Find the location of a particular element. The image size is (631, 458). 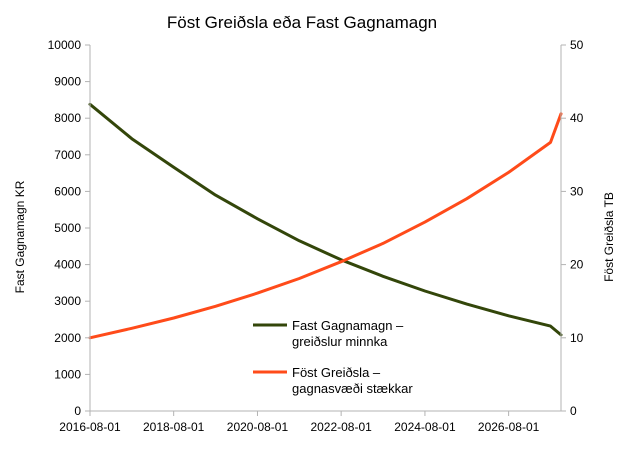

right-tick-label: 0 is located at coordinates (573, 411).